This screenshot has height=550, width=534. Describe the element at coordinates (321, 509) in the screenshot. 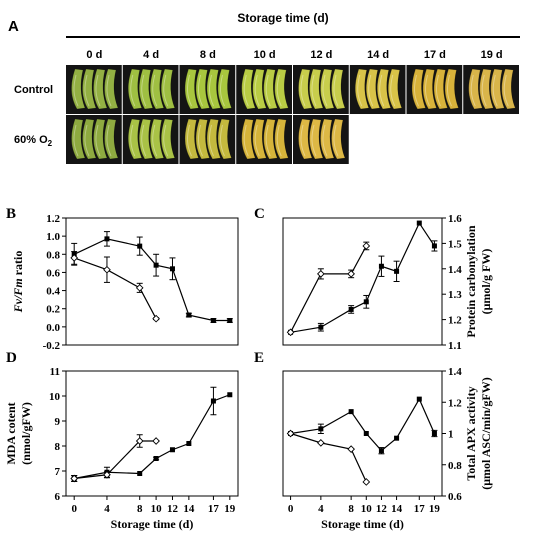

I see `x-tick-label: 4` at that location.